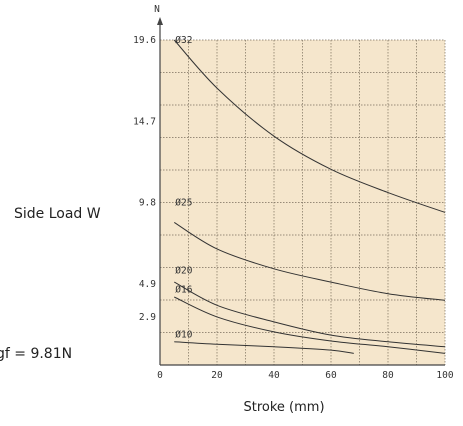  I want to click on x-tick-label: 20, so click(217, 375).